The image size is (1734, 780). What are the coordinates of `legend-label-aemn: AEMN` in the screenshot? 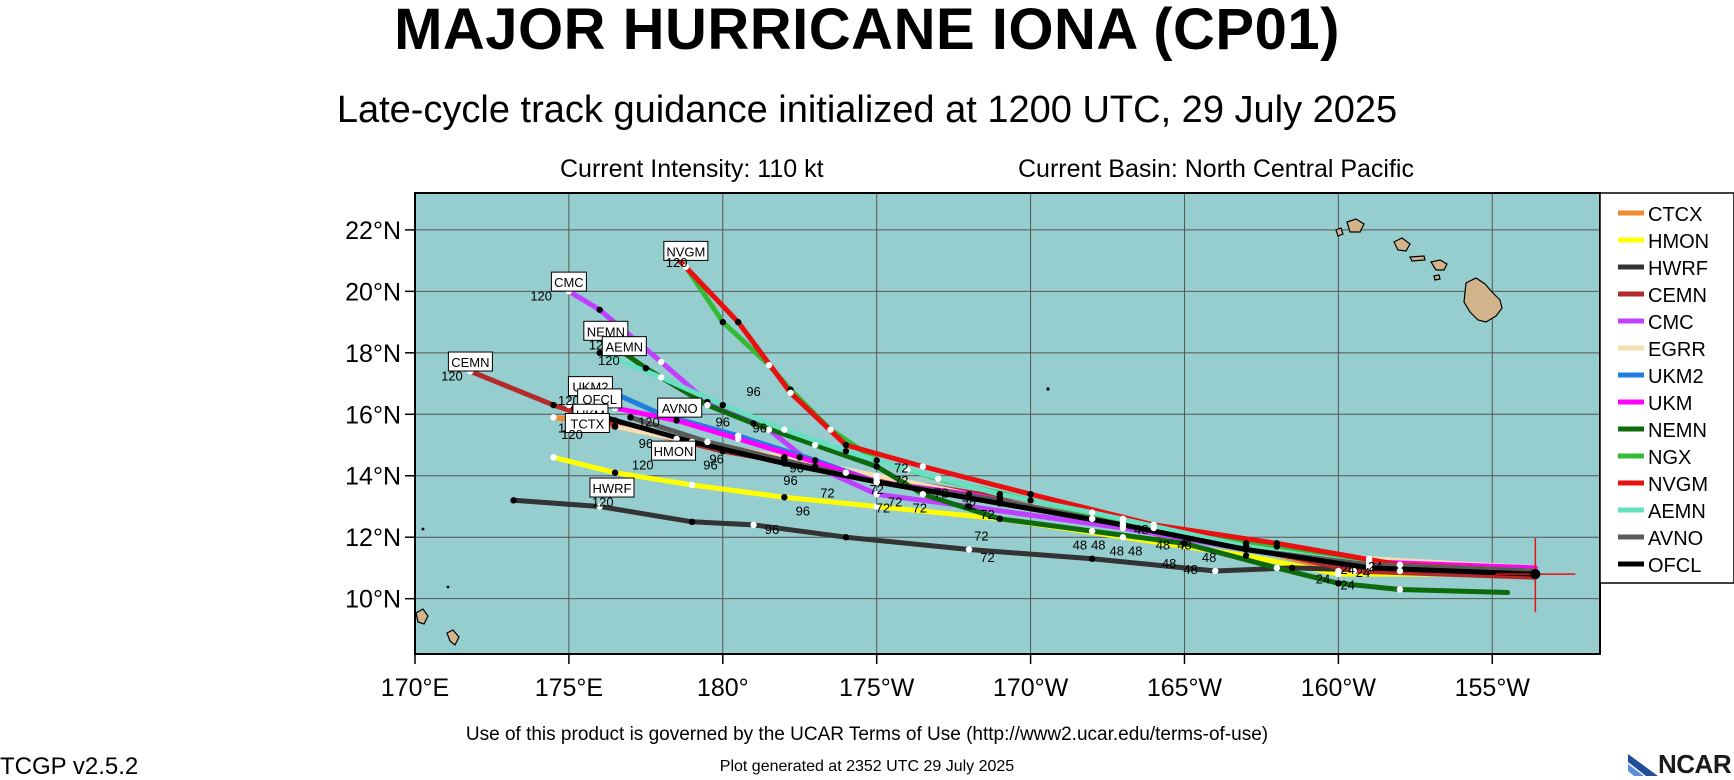 It's located at (1677, 512).